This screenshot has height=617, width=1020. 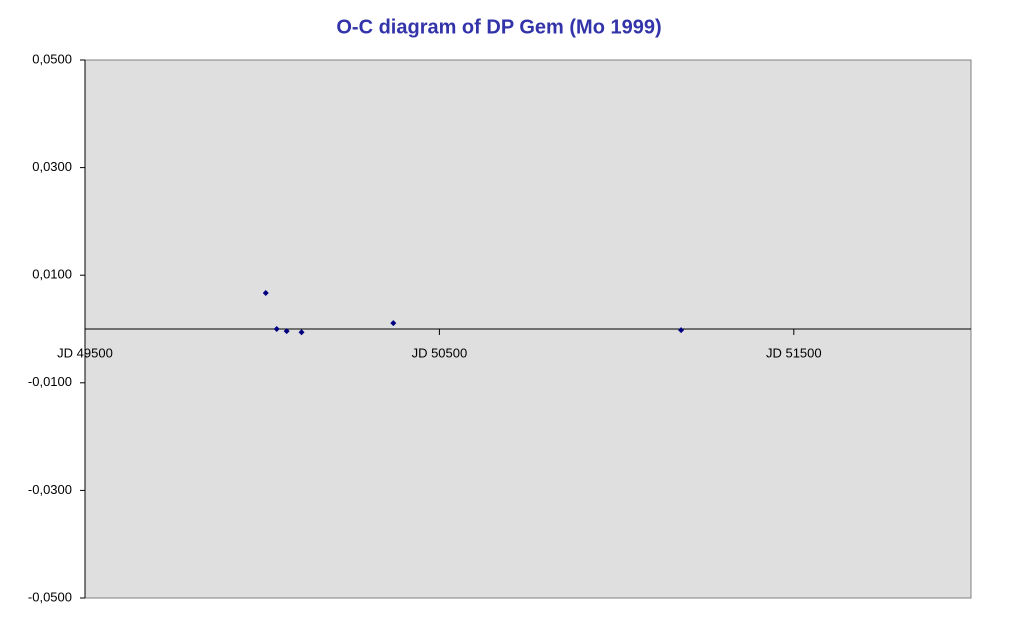 I want to click on y-tick-label: -0,0500, so click(x=50, y=596).